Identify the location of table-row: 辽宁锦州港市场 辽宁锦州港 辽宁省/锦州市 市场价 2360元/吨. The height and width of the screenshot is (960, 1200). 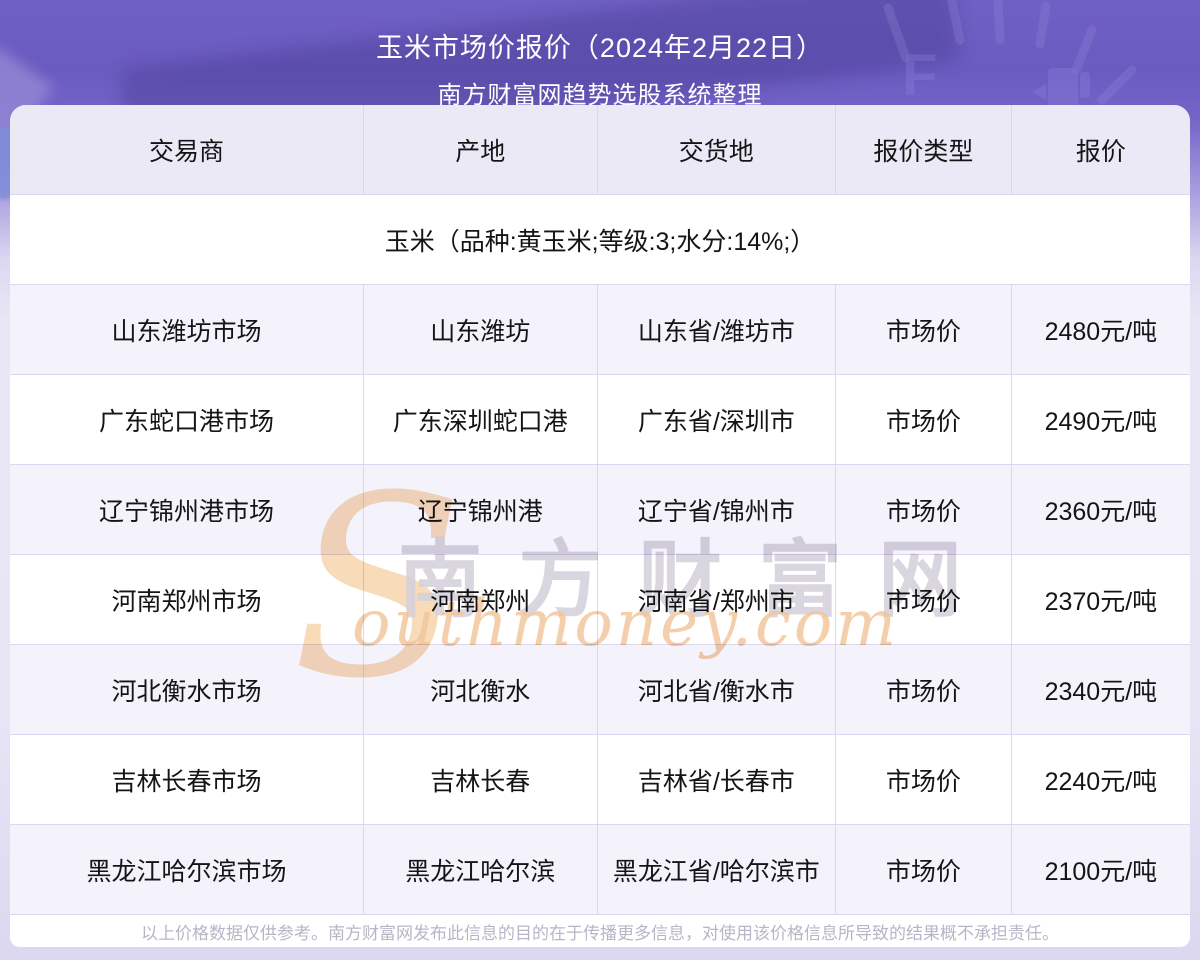
(600, 510).